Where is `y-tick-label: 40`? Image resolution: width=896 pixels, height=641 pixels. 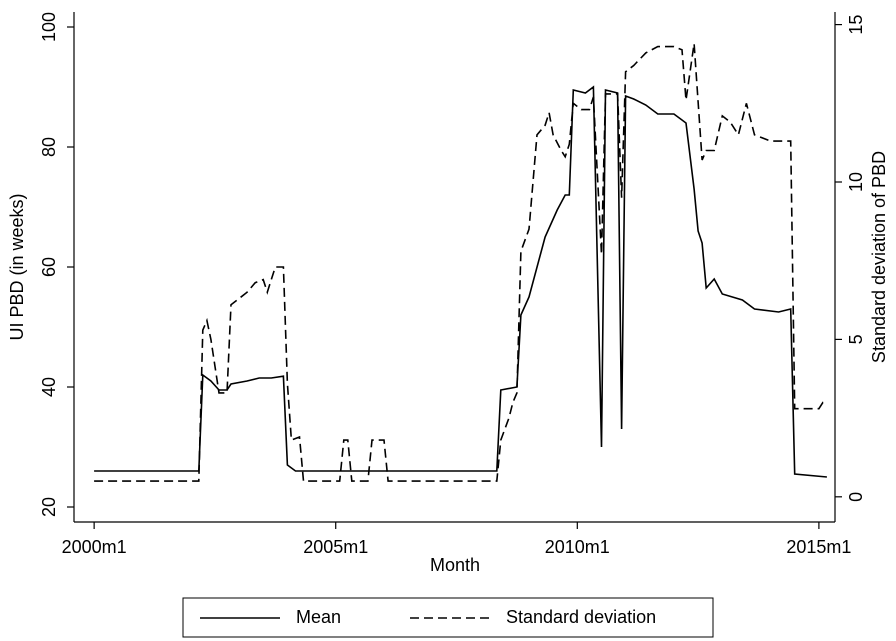
y-tick-label: 40 is located at coordinates (49, 387).